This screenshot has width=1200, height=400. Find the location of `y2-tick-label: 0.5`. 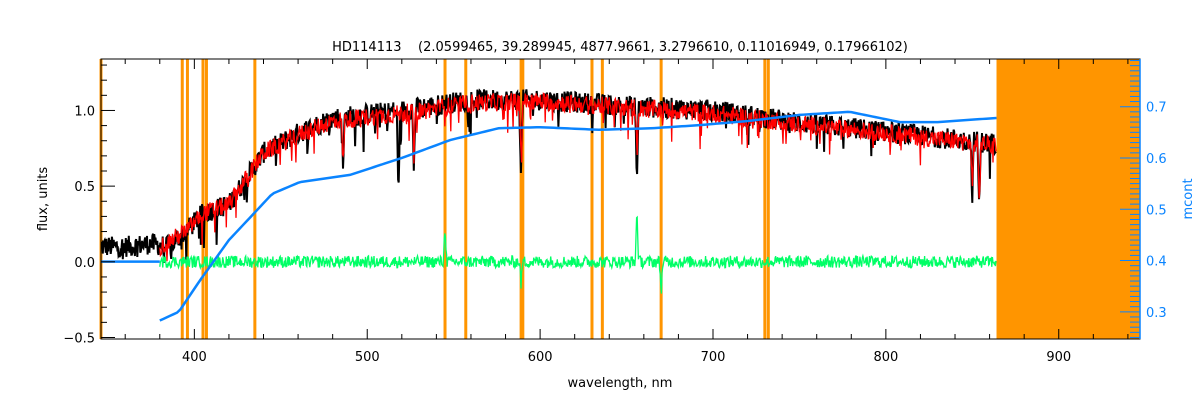

y2-tick-label: 0.5 is located at coordinates (1156, 210).